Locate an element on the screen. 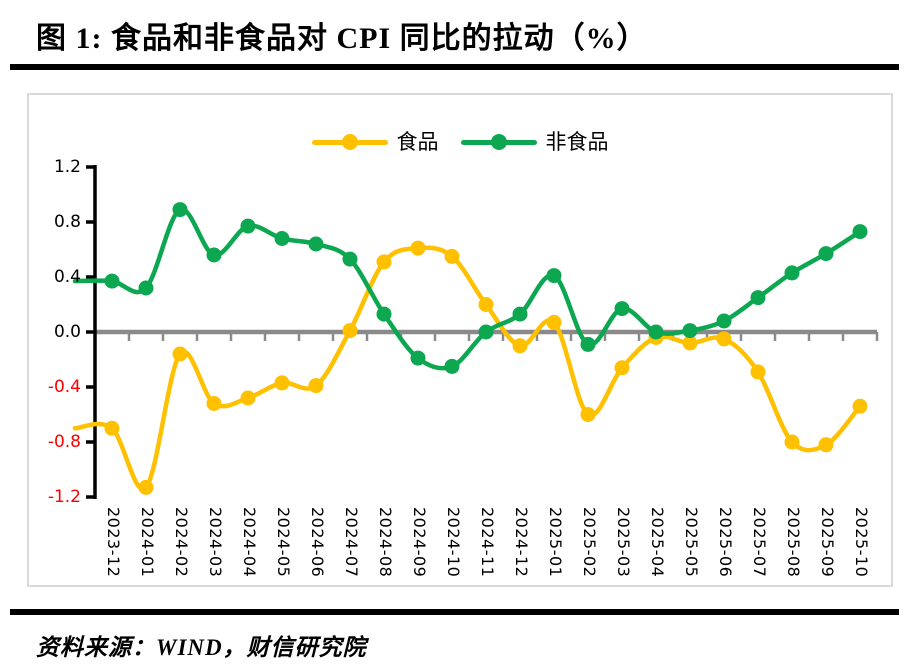 This screenshot has height=669, width=909. y-axis-label: 1.2 is located at coordinates (67, 167).